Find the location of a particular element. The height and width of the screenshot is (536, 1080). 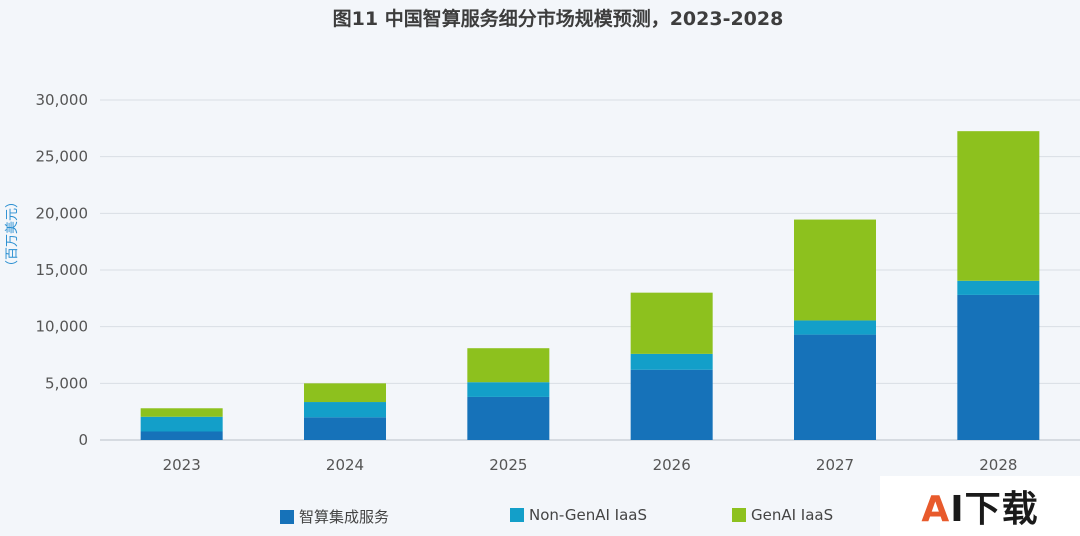

x-tick-label: 2025 is located at coordinates (508, 465).